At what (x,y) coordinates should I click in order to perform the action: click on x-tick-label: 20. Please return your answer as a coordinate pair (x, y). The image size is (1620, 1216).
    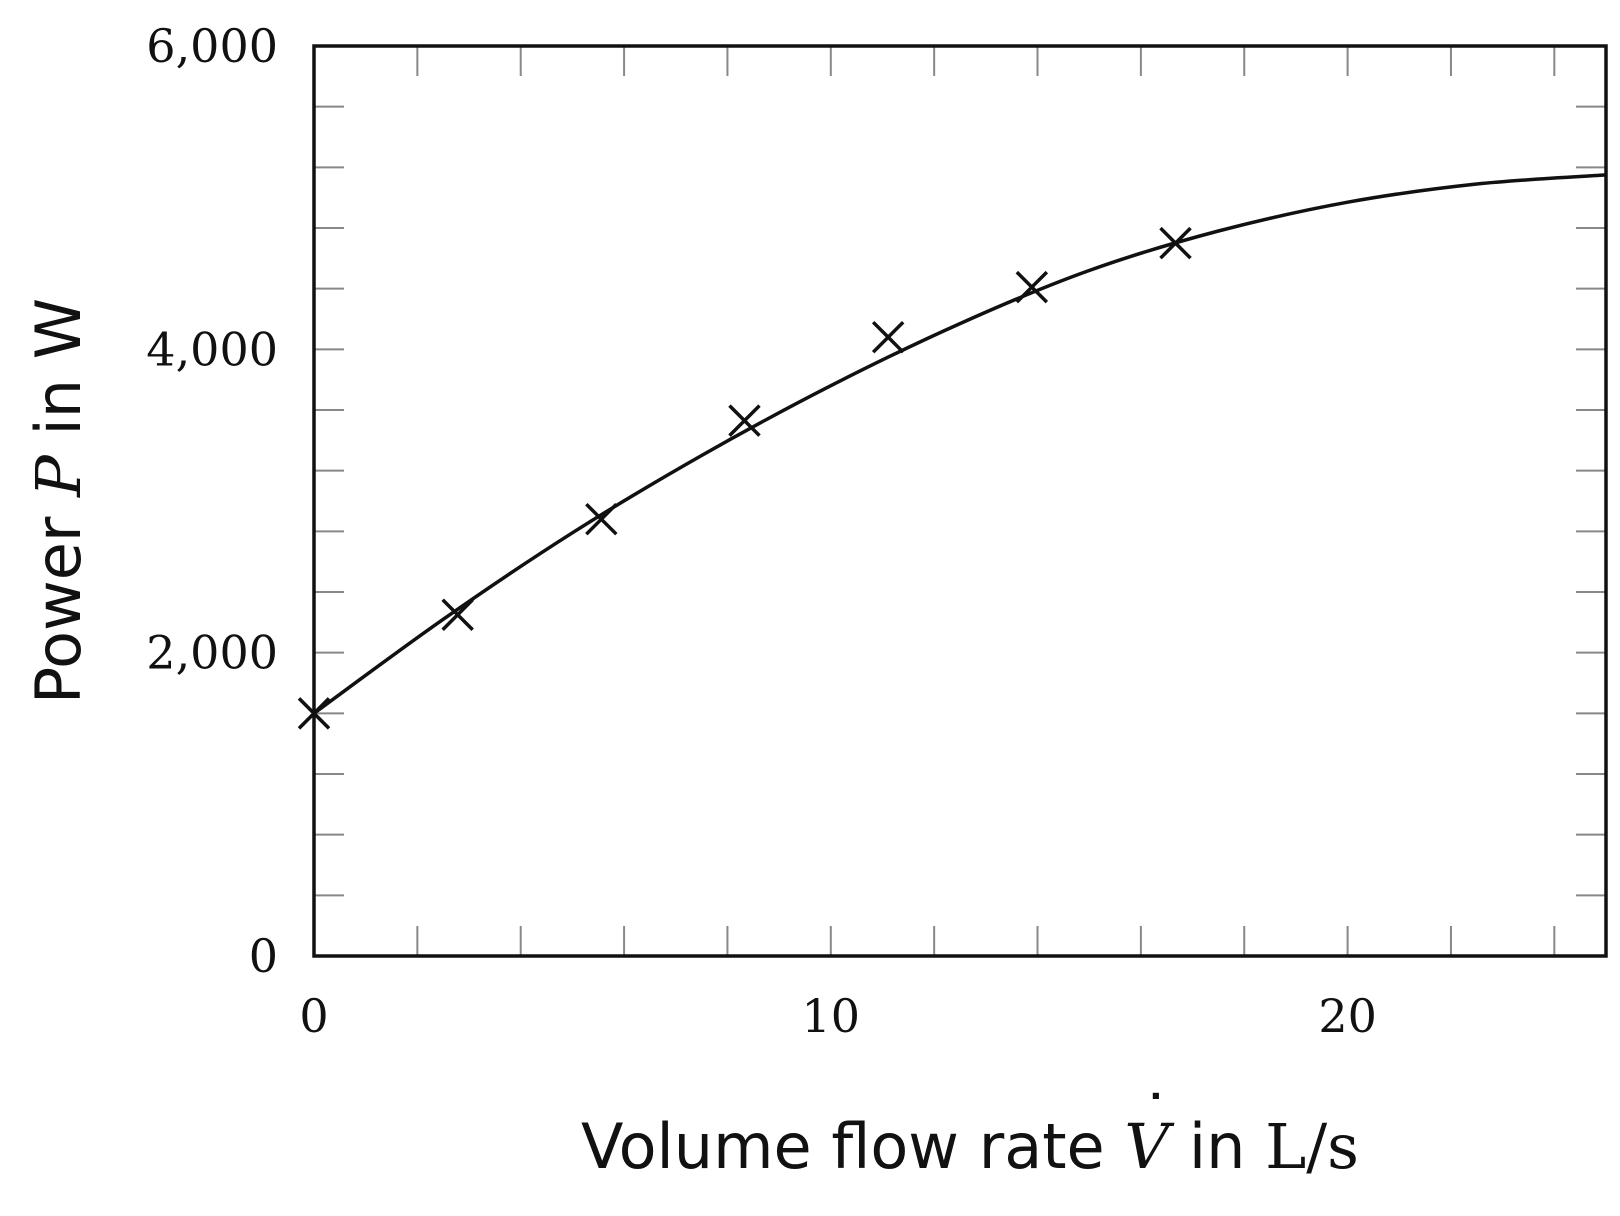
    Looking at the image, I should click on (1347, 1016).